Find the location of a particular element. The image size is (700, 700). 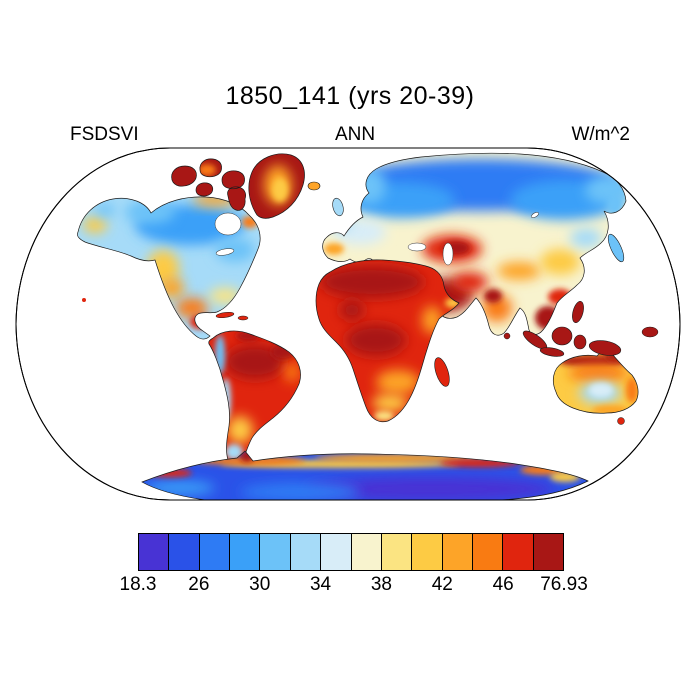

island-japan is located at coordinates (616, 248).